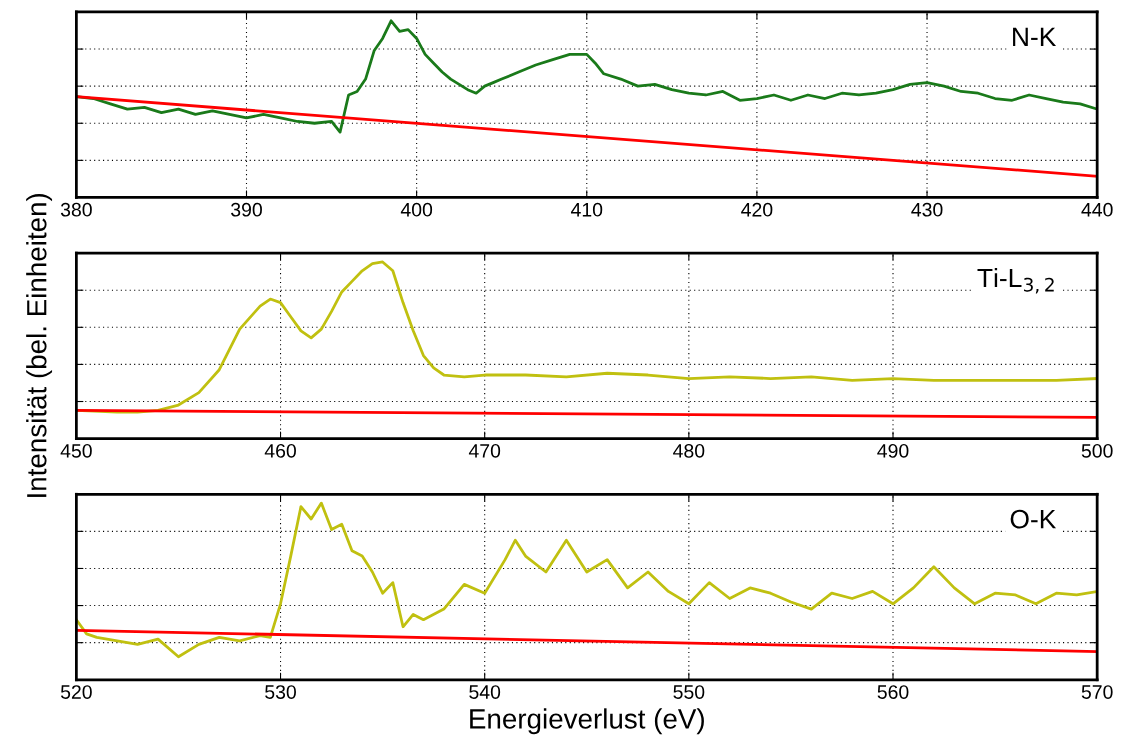  I want to click on y-axis-title: Intensität (bel. Einheiten), so click(39, 345).